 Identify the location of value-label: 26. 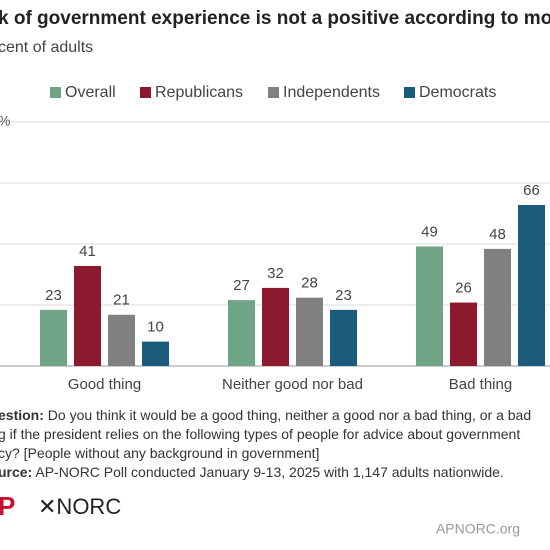
(463, 288).